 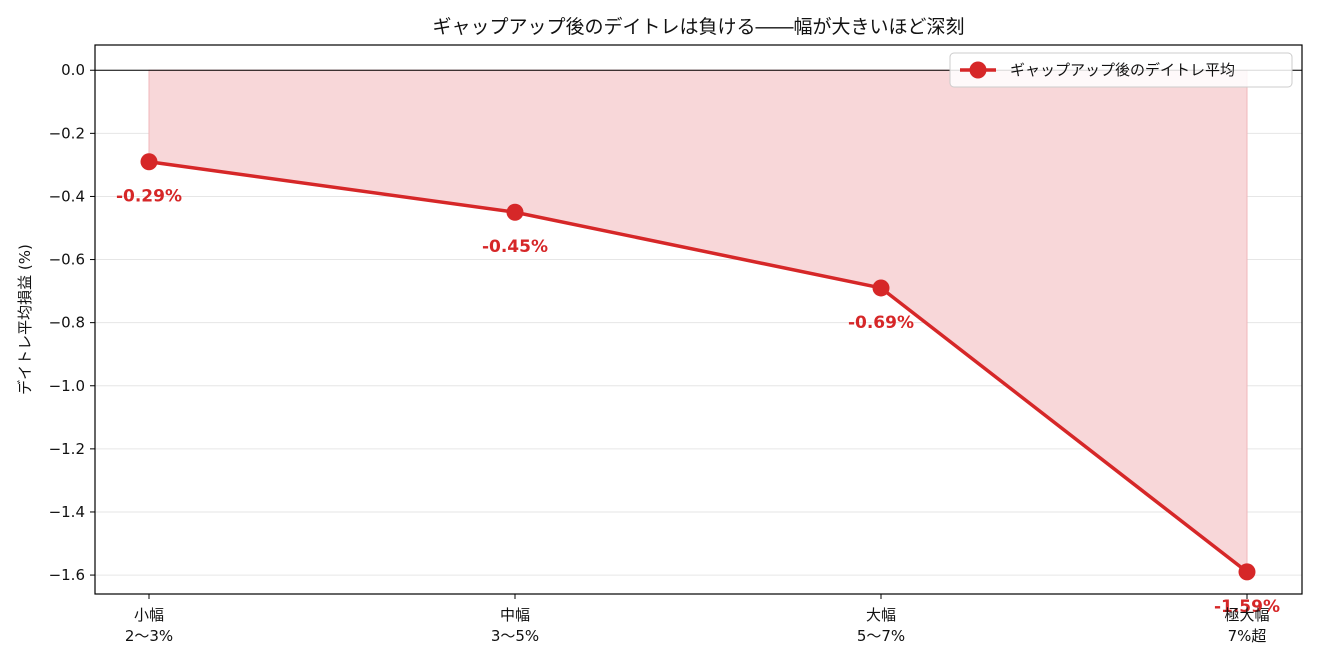 What do you see at coordinates (697, 619) in the screenshot?
I see `x-axis: 小幅 2〜3% 中幅 3〜5% 大幅 5〜7% 極大幅 7%超` at bounding box center [697, 619].